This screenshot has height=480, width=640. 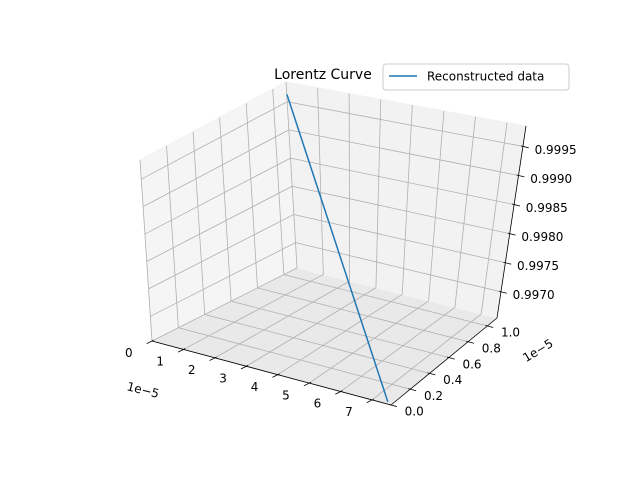 What do you see at coordinates (349, 412) in the screenshot?
I see `x-tick-label: 7` at bounding box center [349, 412].